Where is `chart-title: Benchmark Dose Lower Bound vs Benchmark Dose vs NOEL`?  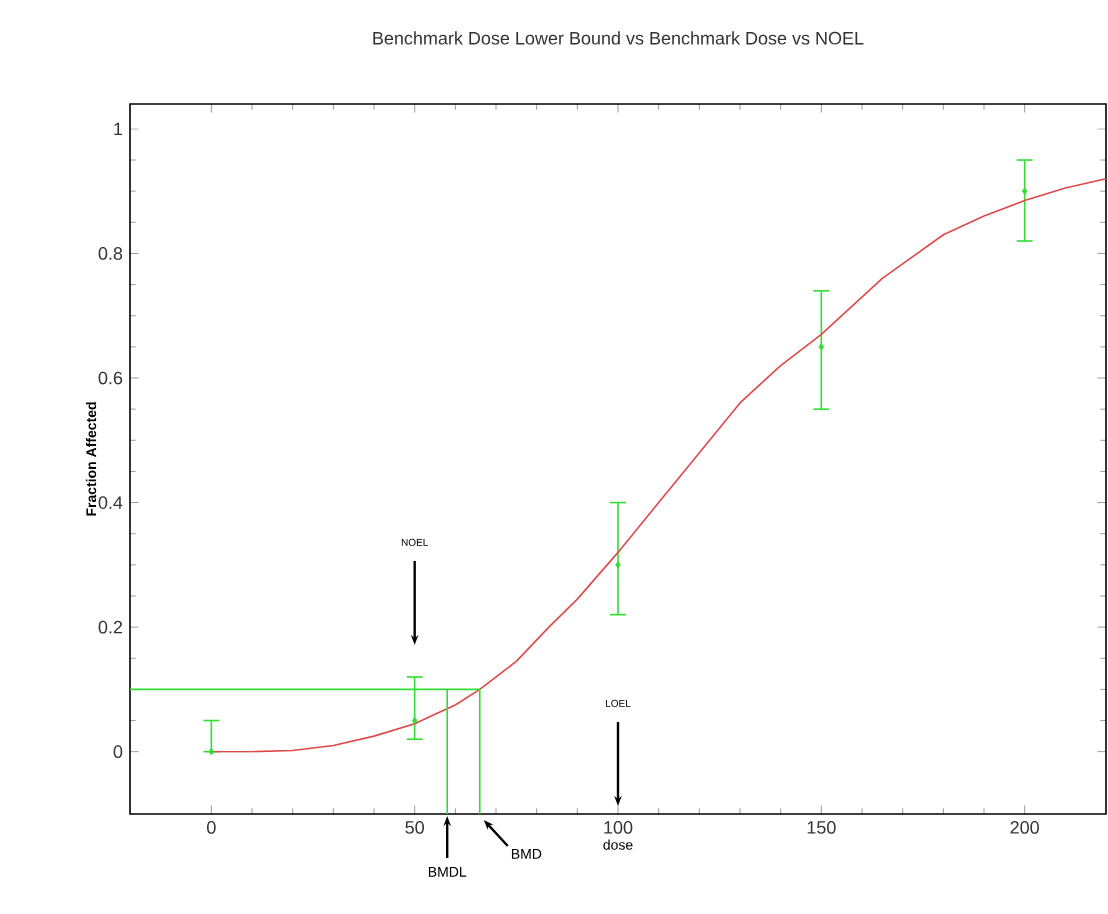 chart-title: Benchmark Dose Lower Bound vs Benchmark Dose vs NOEL is located at coordinates (618, 38).